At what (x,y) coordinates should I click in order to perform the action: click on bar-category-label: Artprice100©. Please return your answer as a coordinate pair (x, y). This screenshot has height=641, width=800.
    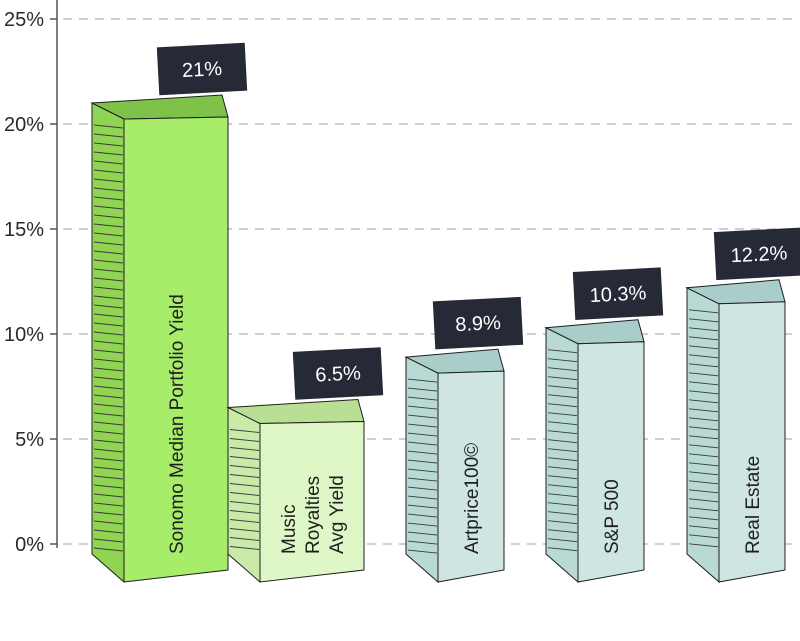
    Looking at the image, I should click on (472, 498).